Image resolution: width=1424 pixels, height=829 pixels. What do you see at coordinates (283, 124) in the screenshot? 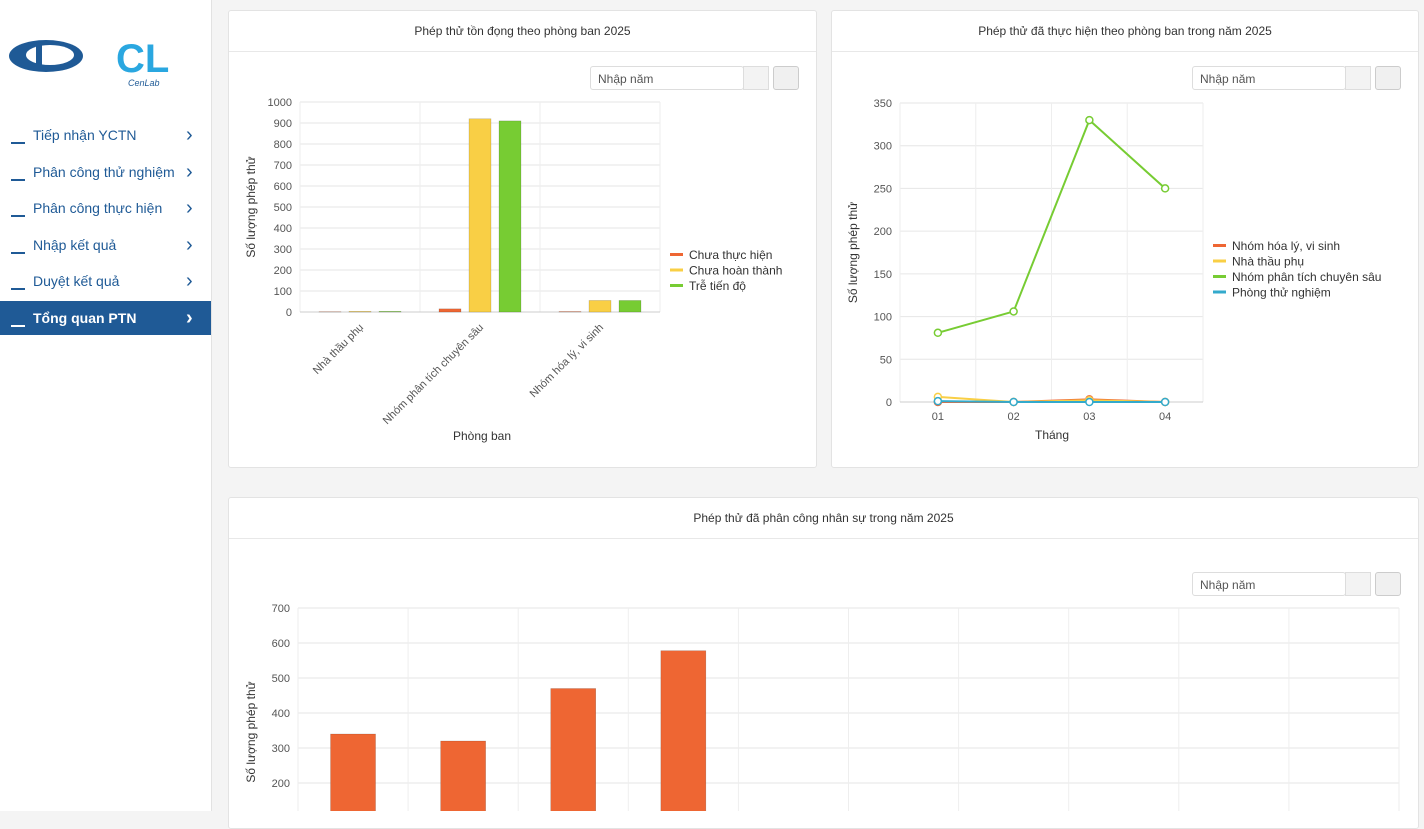
I see `y-tick-label: 900` at bounding box center [283, 124].